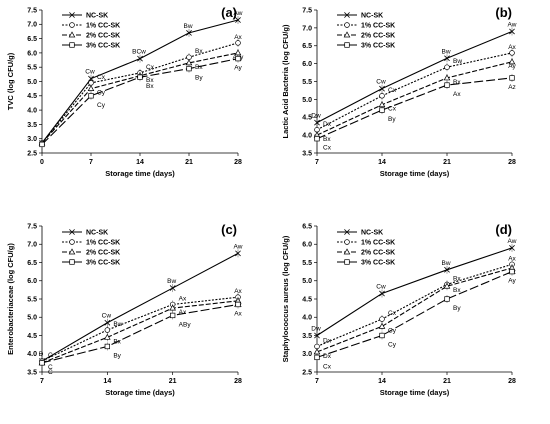 Image resolution: width=550 pixels, height=424 pixels. I want to click on data-label: By, so click(457, 308).